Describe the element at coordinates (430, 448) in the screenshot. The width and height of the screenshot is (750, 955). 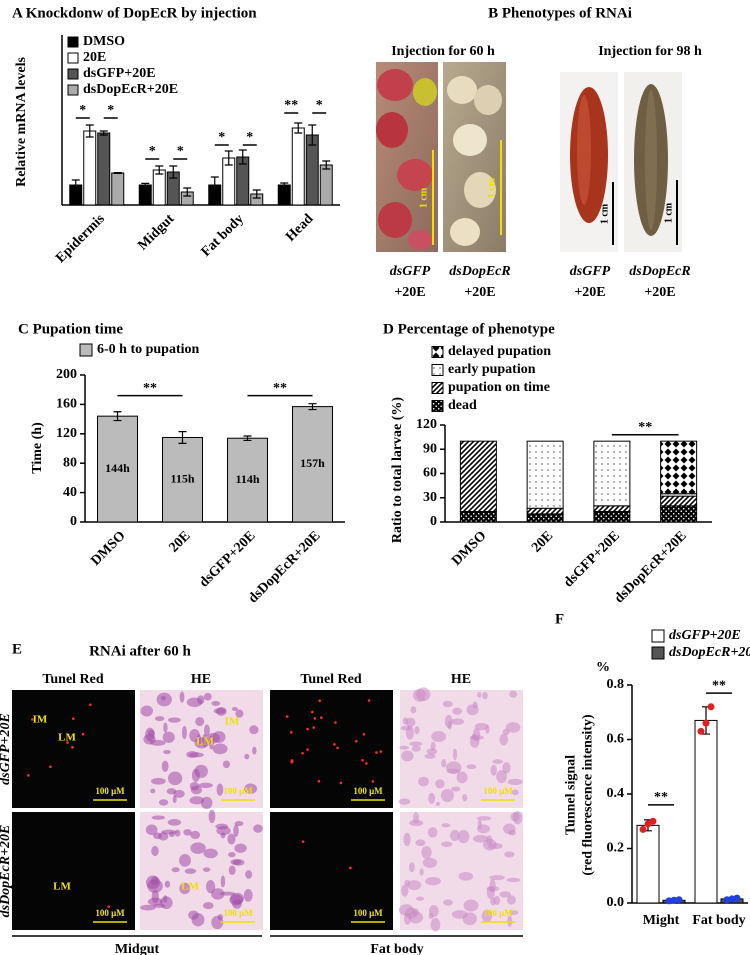
I see `y-tick-label: 90` at that location.